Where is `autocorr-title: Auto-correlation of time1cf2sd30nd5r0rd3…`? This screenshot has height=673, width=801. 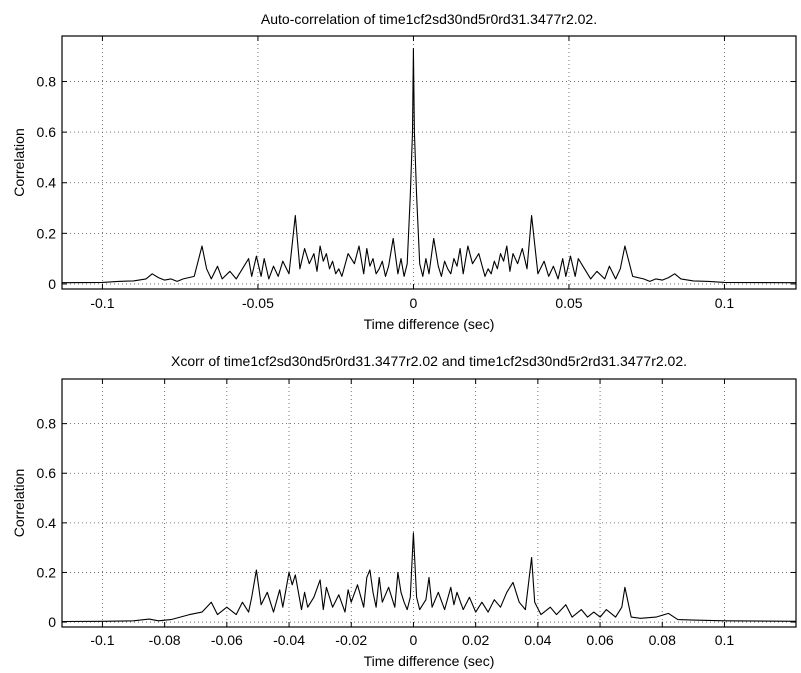 autocorr-title: Auto-correlation of time1cf2sd30nd5r0rd3… is located at coordinates (429, 19).